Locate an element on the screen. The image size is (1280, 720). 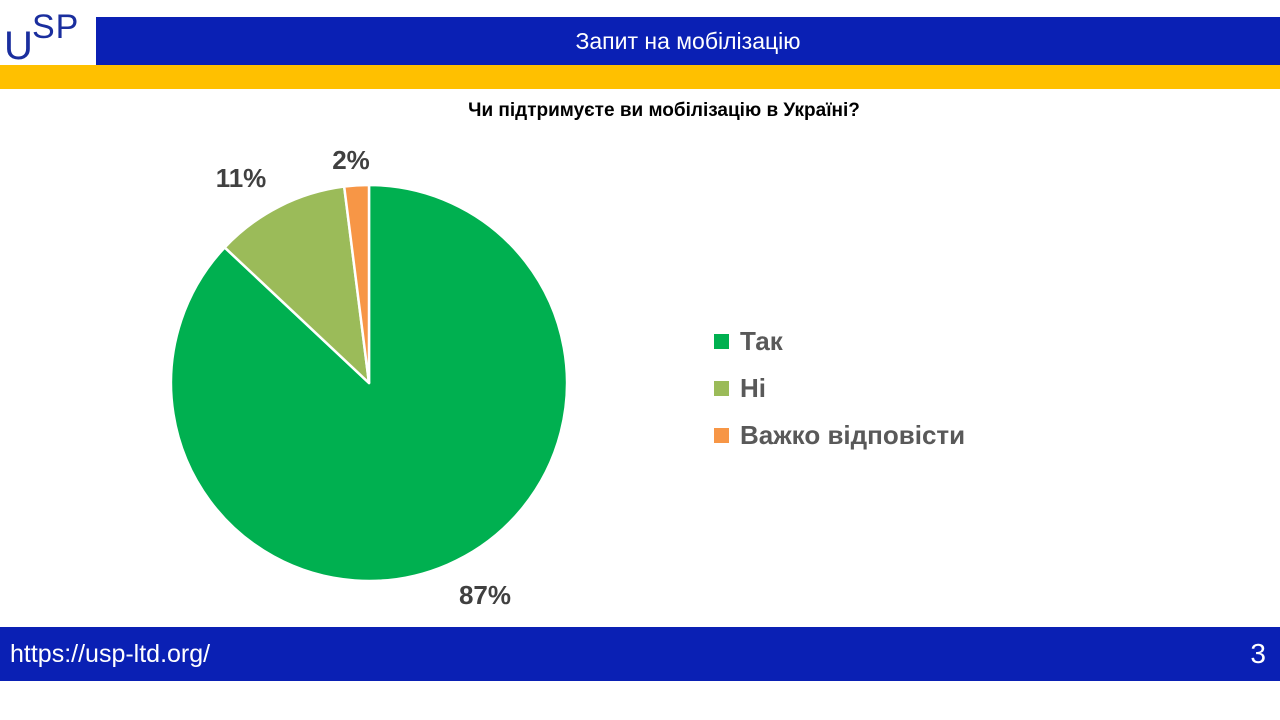
page-number: 3 is located at coordinates (1258, 653).